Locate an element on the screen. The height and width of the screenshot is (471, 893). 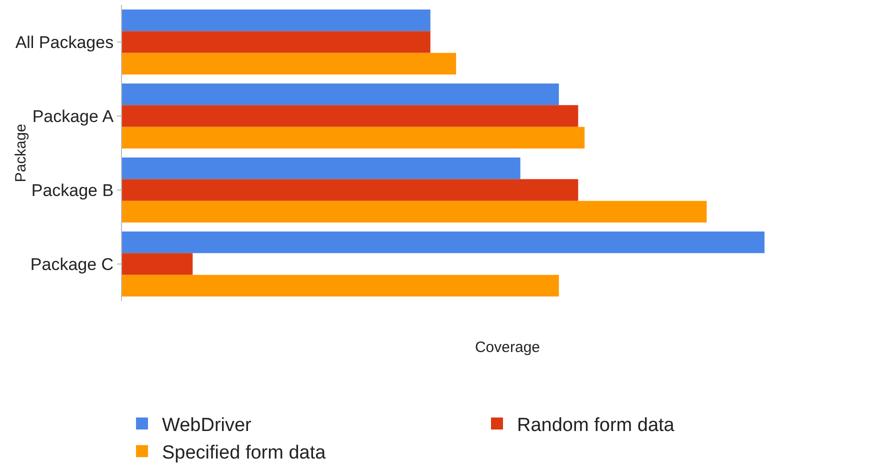
y-tick-label: All Packages is located at coordinates (64, 42).